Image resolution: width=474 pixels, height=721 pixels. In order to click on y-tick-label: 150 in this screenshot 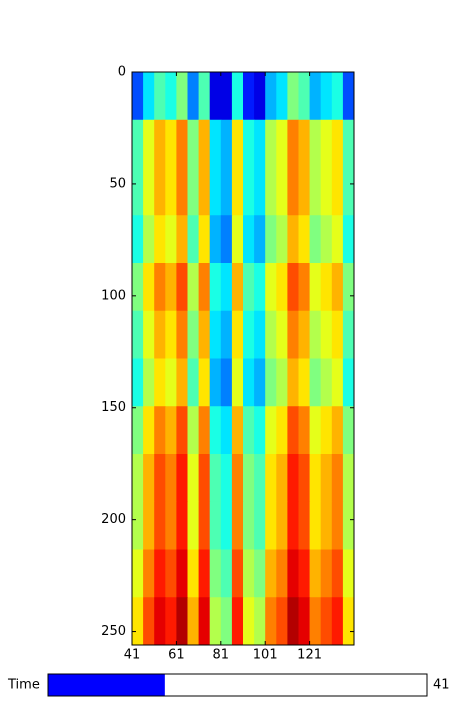, I will do `click(113, 407)`.